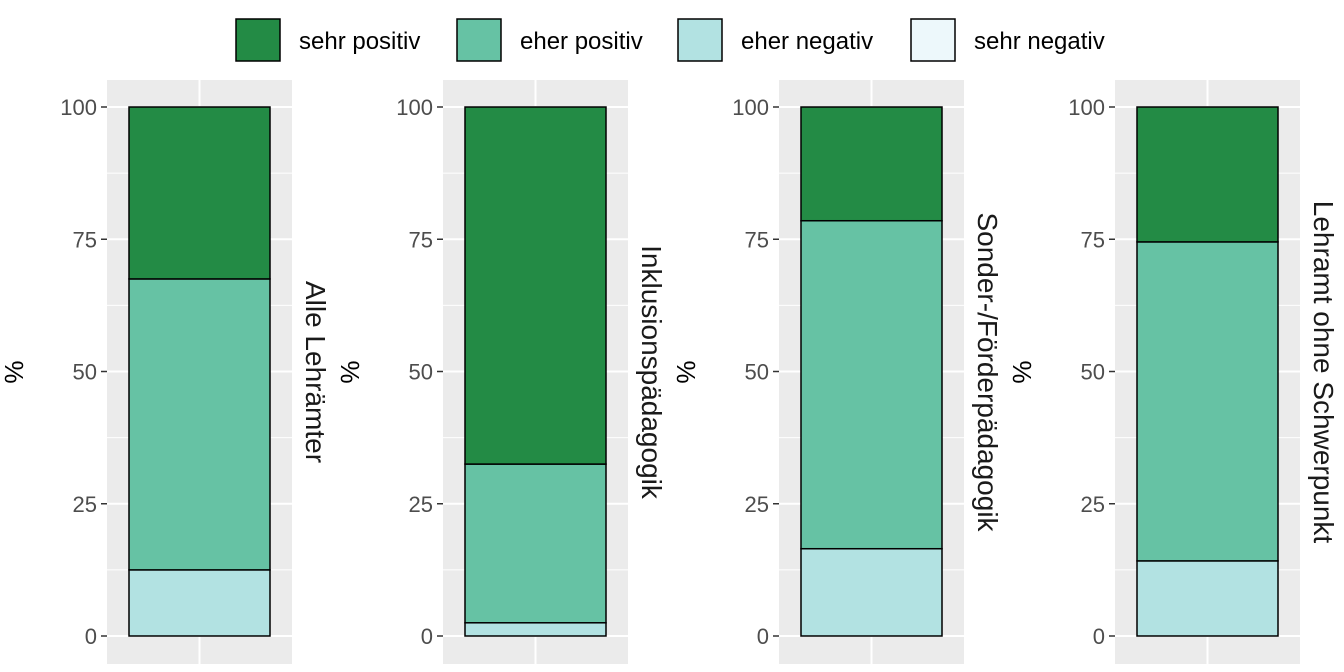 The width and height of the screenshot is (1344, 672). I want to click on legend-key-sehr-negativ, so click(933, 40).